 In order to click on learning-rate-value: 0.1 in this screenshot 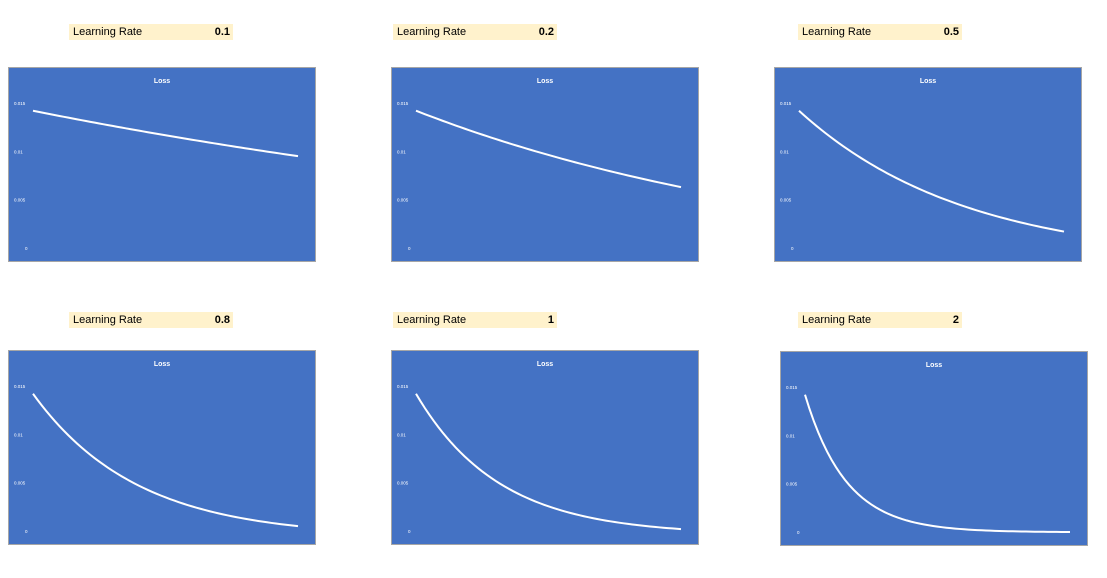, I will do `click(222, 32)`.